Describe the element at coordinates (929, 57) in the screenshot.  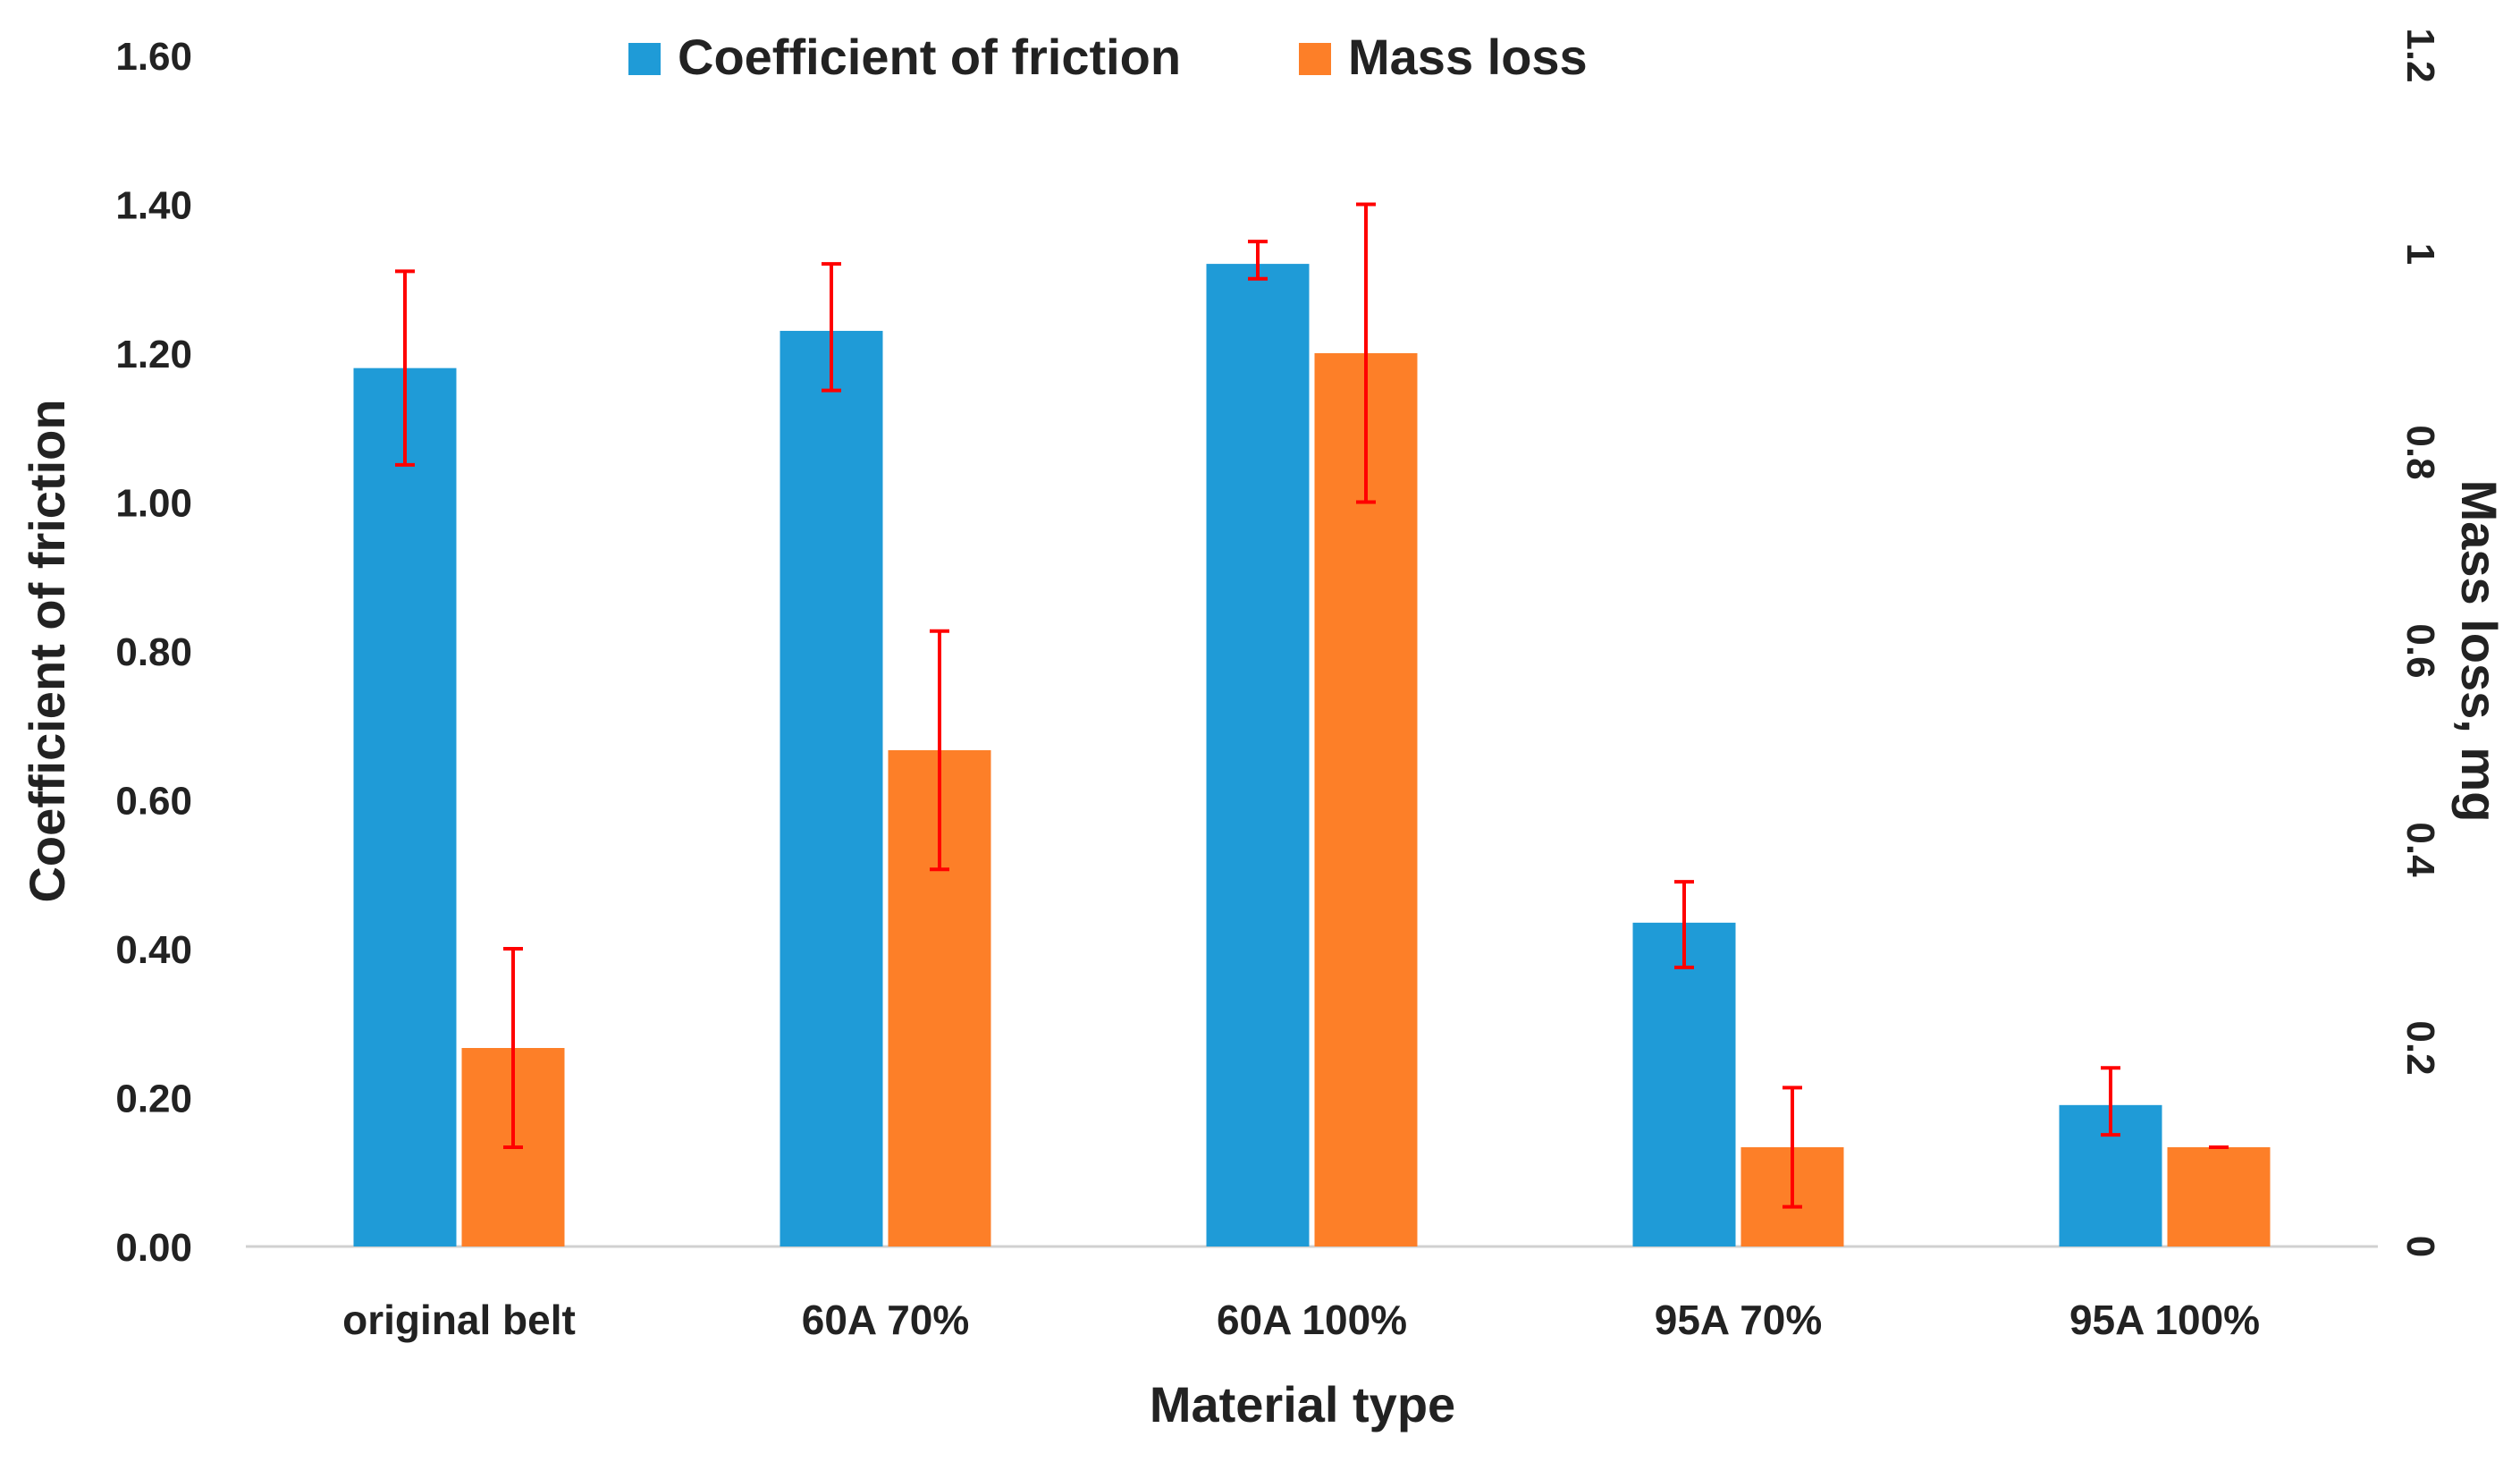
I see `legend-label: Coefficient of friction` at that location.